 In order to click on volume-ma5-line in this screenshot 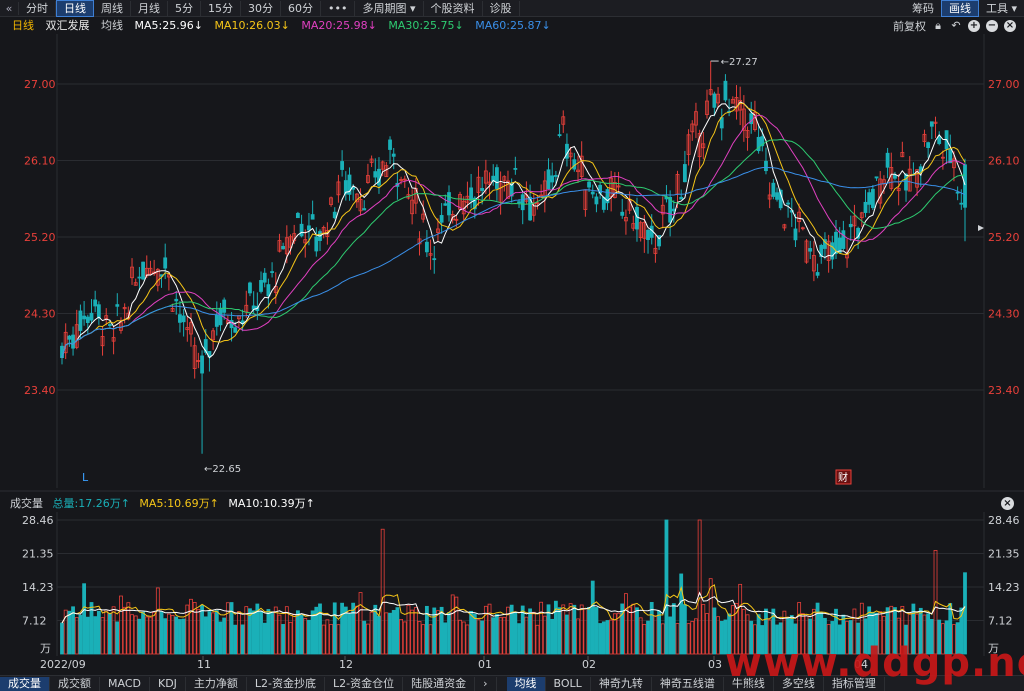, I will do `click(513, 604)`.